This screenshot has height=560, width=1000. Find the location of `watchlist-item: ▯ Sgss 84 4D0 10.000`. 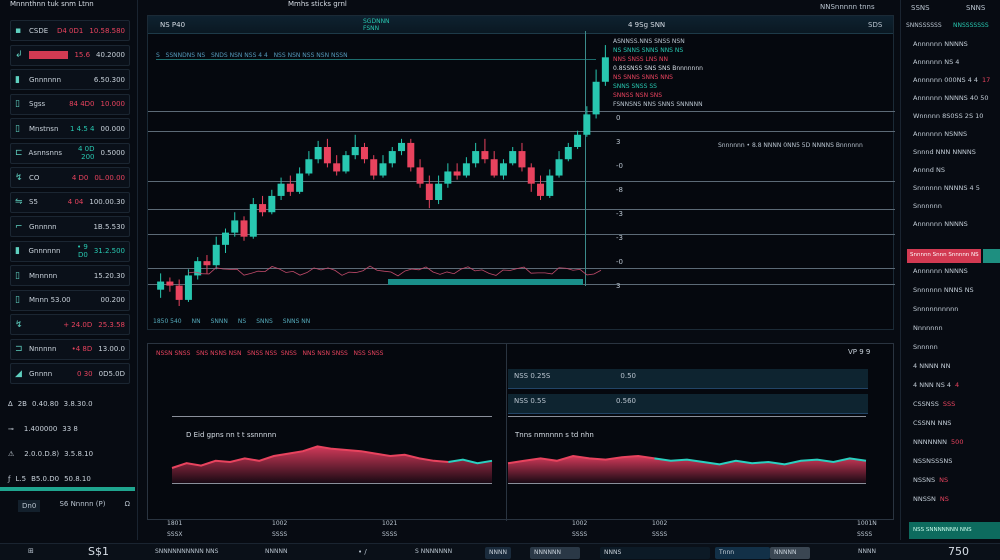

watchlist-item: ▯ Sgss 84 4D0 10.000 is located at coordinates (70, 104).